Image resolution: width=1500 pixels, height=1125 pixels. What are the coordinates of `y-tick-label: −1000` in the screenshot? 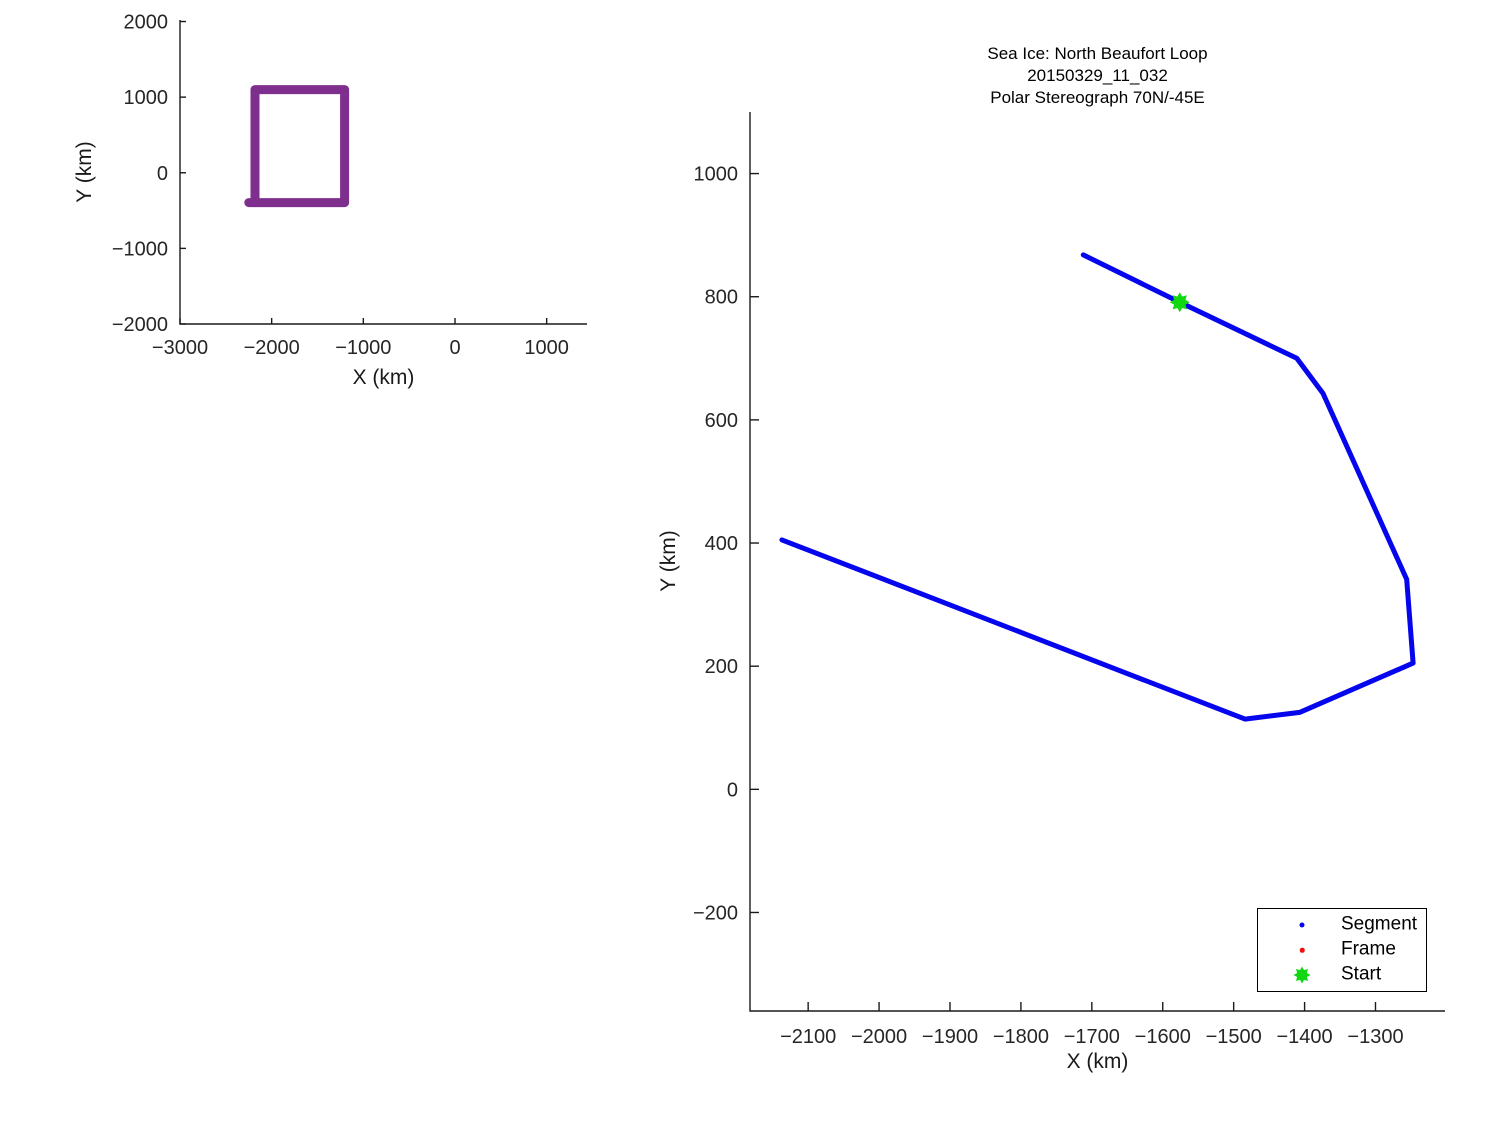 It's located at (140, 249).